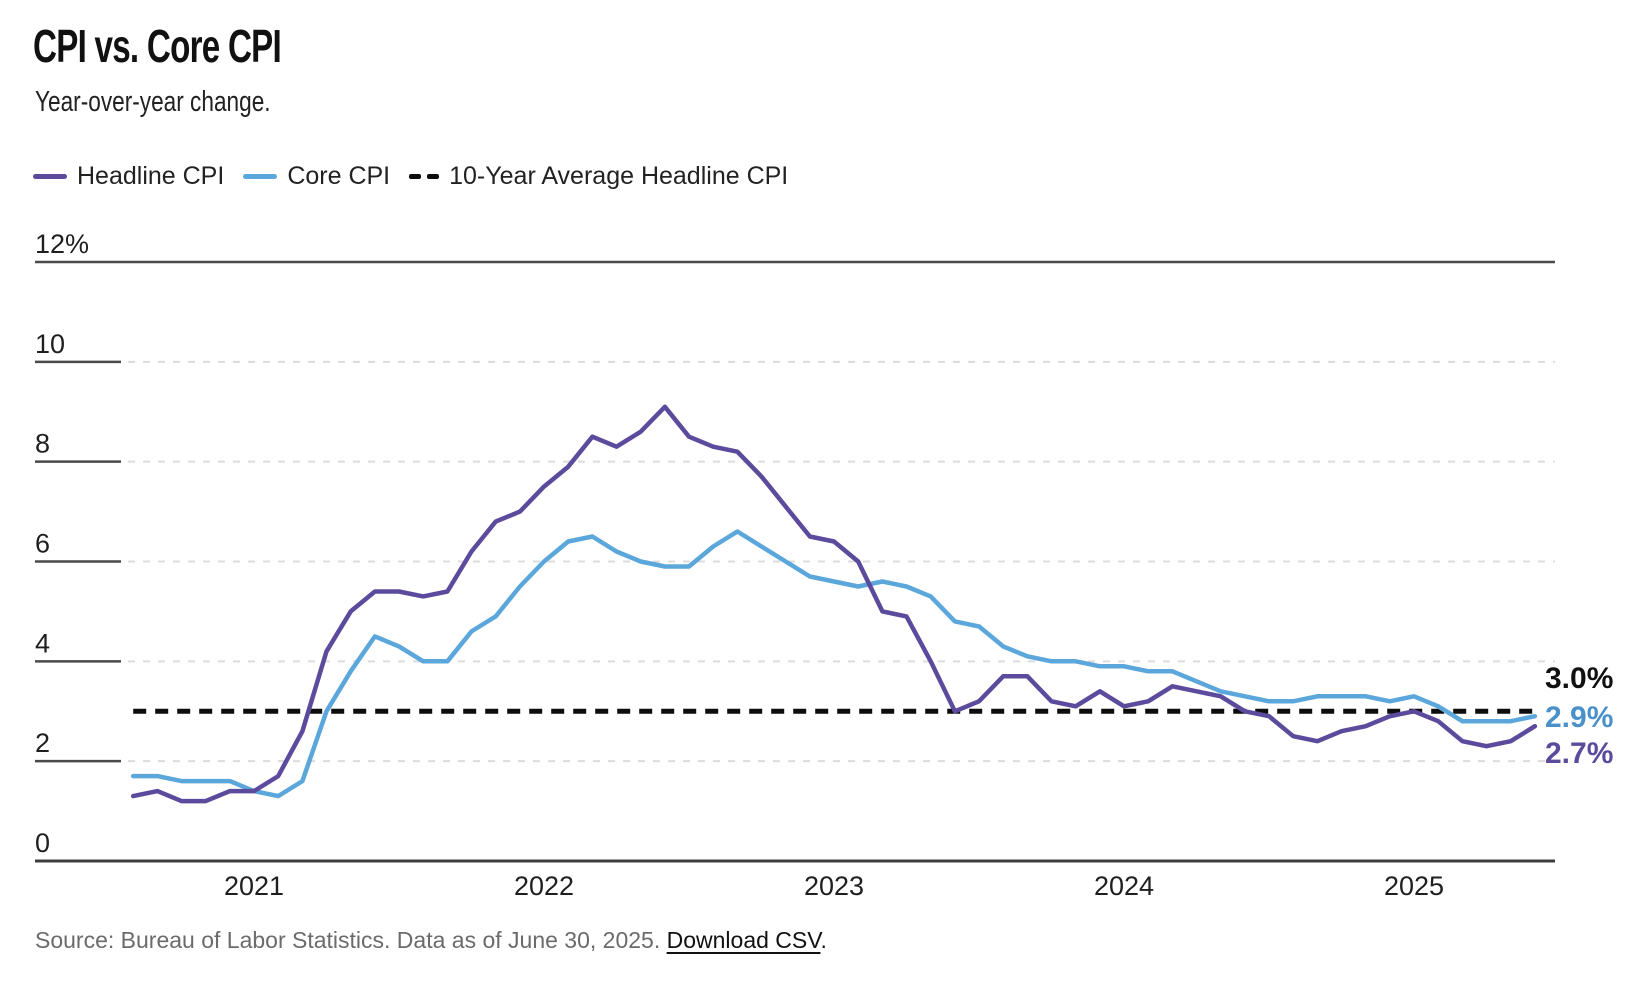  Describe the element at coordinates (62, 244) in the screenshot. I see `y-axis-label: 12%` at that location.